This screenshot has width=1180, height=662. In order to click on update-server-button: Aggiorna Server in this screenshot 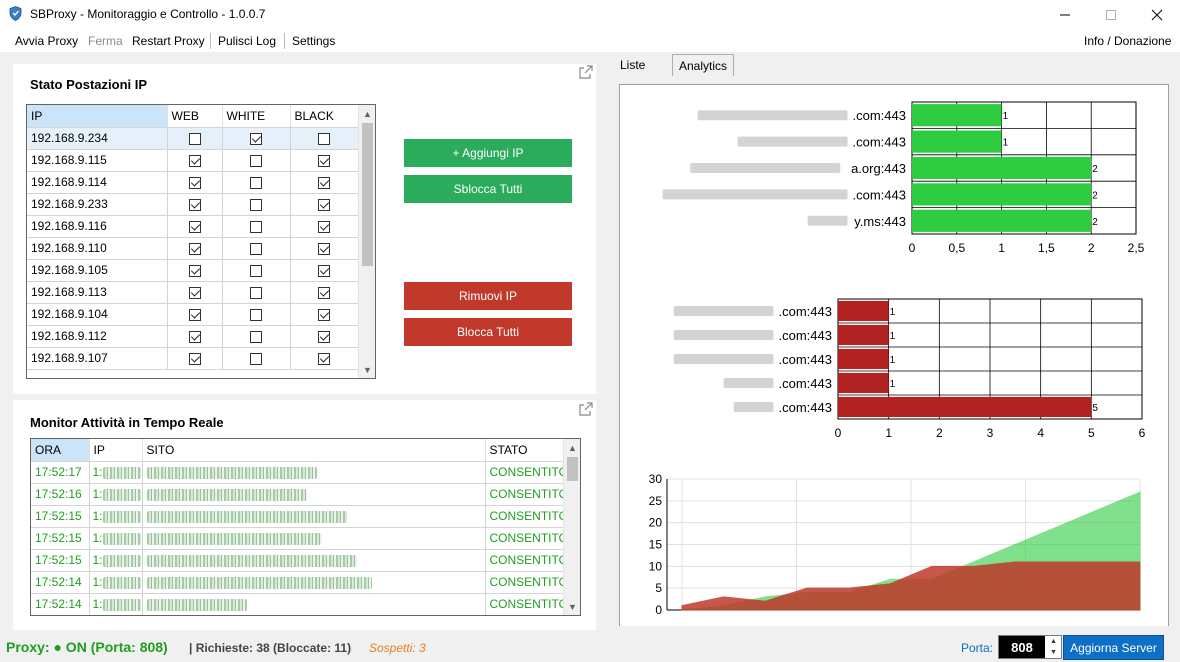, I will do `click(1113, 647)`.